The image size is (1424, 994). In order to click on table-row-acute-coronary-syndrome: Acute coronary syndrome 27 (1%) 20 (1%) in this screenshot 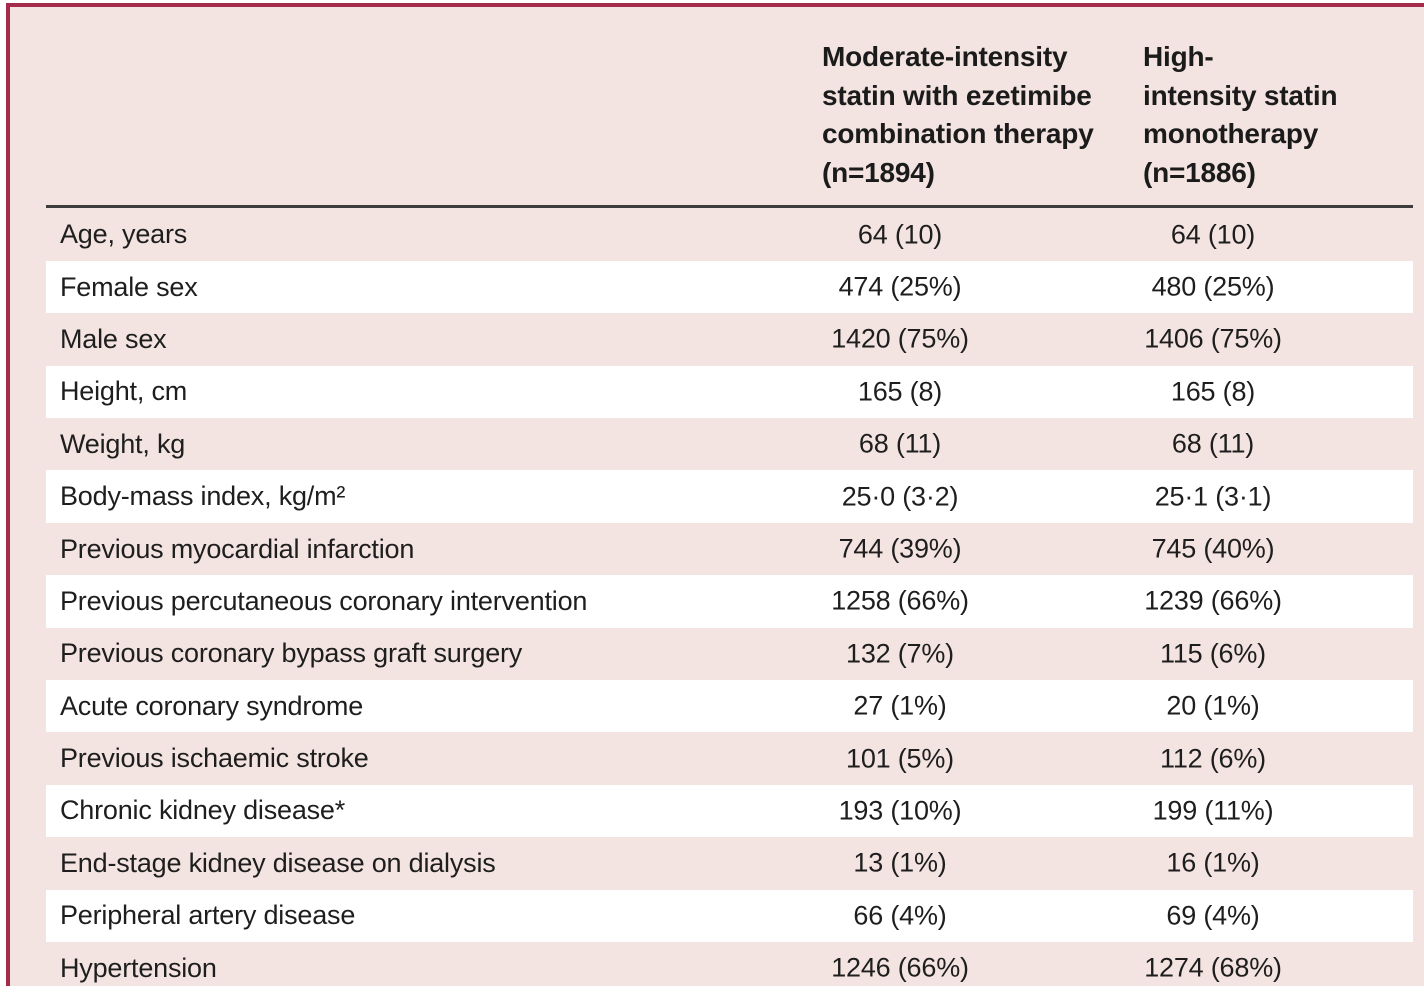, I will do `click(729, 706)`.